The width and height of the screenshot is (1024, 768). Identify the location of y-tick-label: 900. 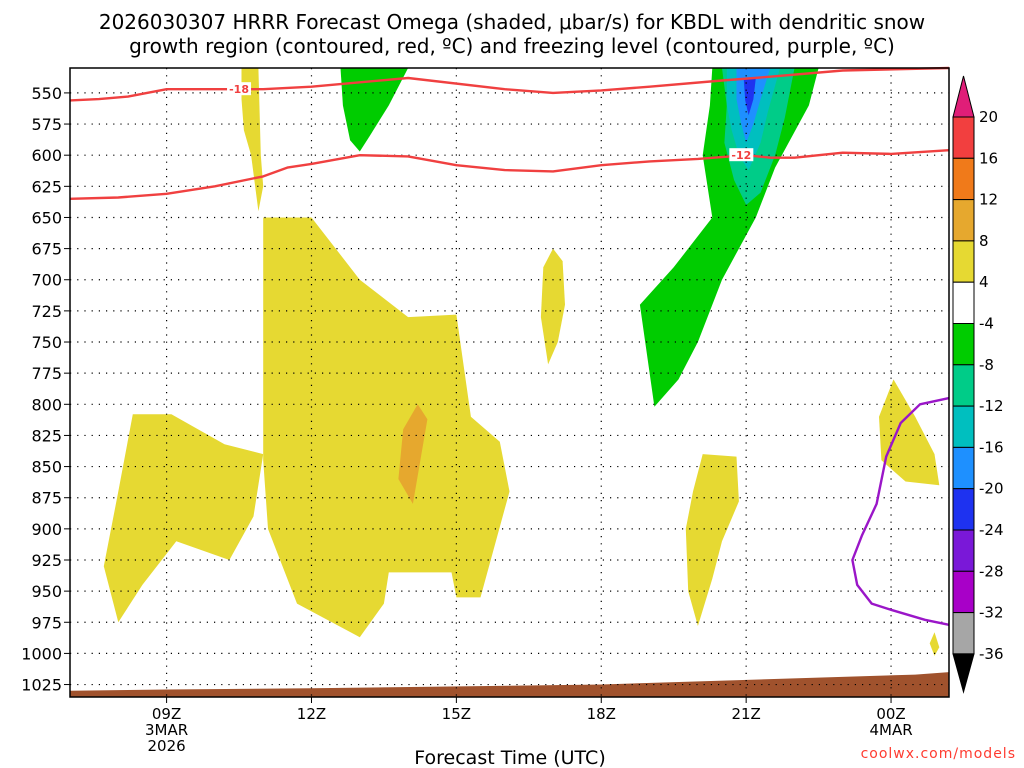
(46, 529).